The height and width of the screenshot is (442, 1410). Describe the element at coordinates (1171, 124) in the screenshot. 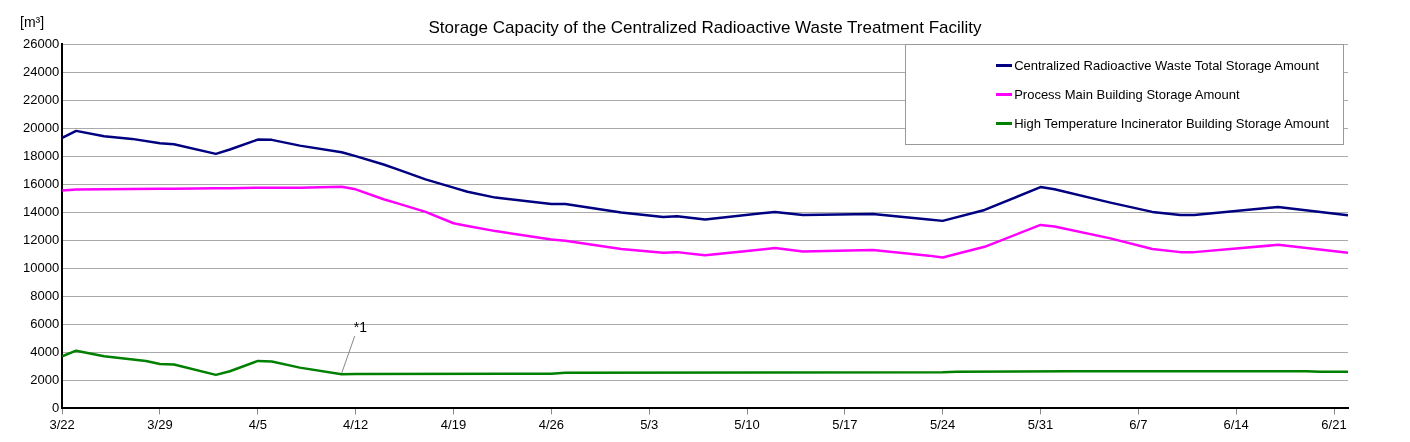

I see `legend-label: High Temperature Incinerator Building Storage Amount` at that location.